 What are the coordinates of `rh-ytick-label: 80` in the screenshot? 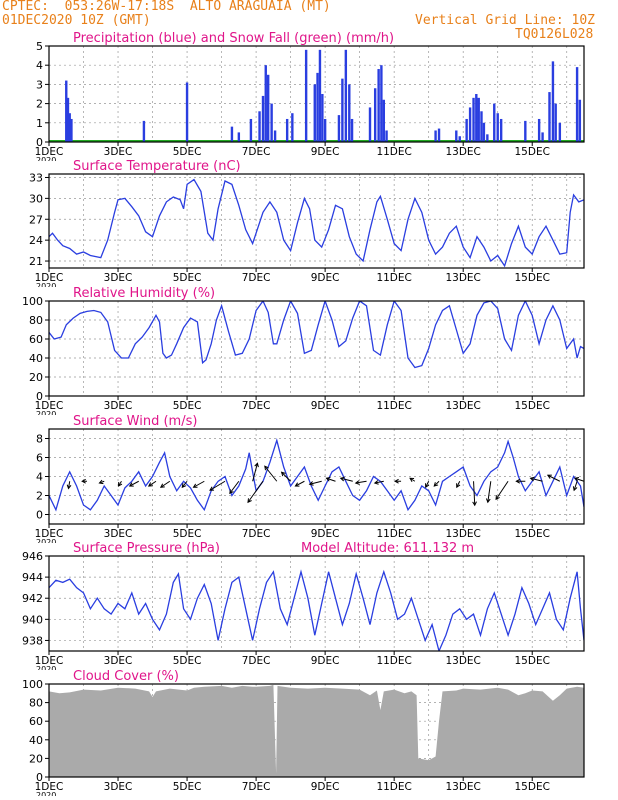 It's located at (36, 320).